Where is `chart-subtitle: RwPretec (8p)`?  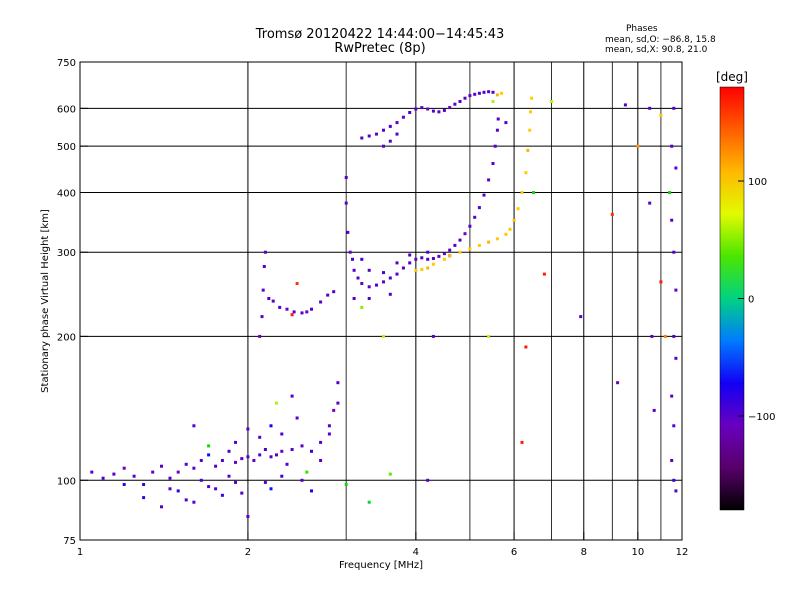 chart-subtitle: RwPretec (8p) is located at coordinates (380, 48).